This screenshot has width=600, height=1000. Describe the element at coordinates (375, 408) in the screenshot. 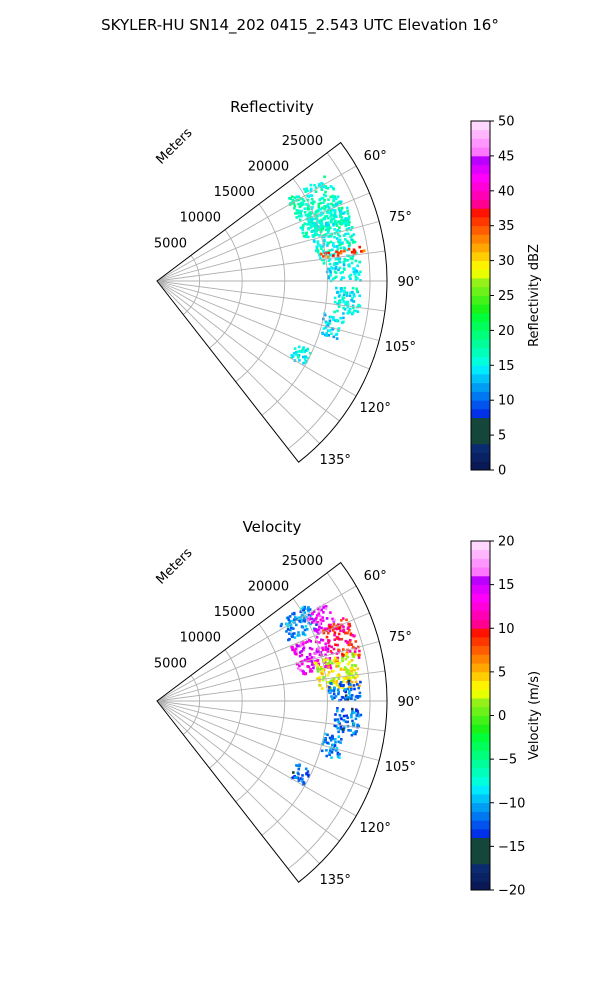

I see `theta-tick-label: 120°` at that location.